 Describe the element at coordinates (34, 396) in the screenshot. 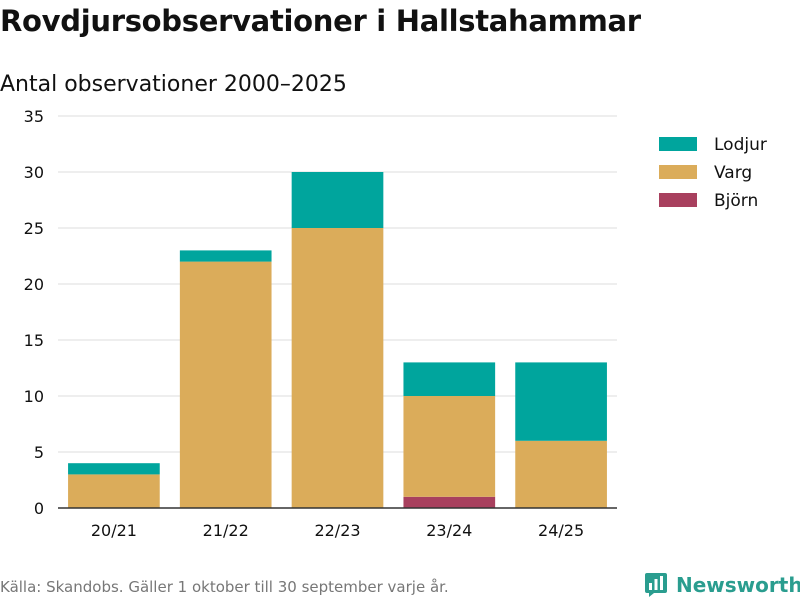

I see `y-tick-label: 10` at that location.